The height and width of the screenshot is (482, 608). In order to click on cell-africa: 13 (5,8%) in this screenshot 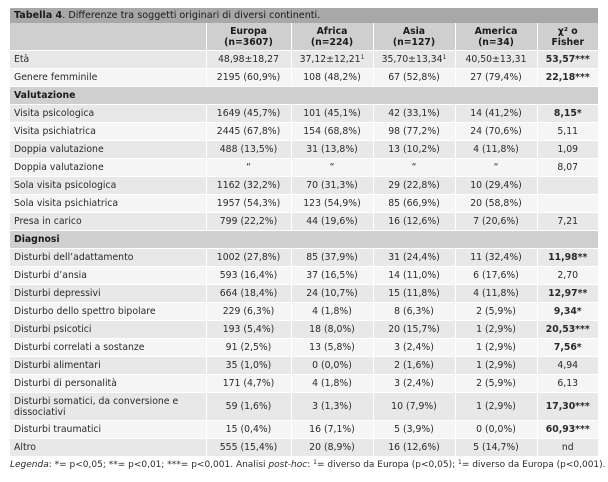, I will do `click(331, 347)`.